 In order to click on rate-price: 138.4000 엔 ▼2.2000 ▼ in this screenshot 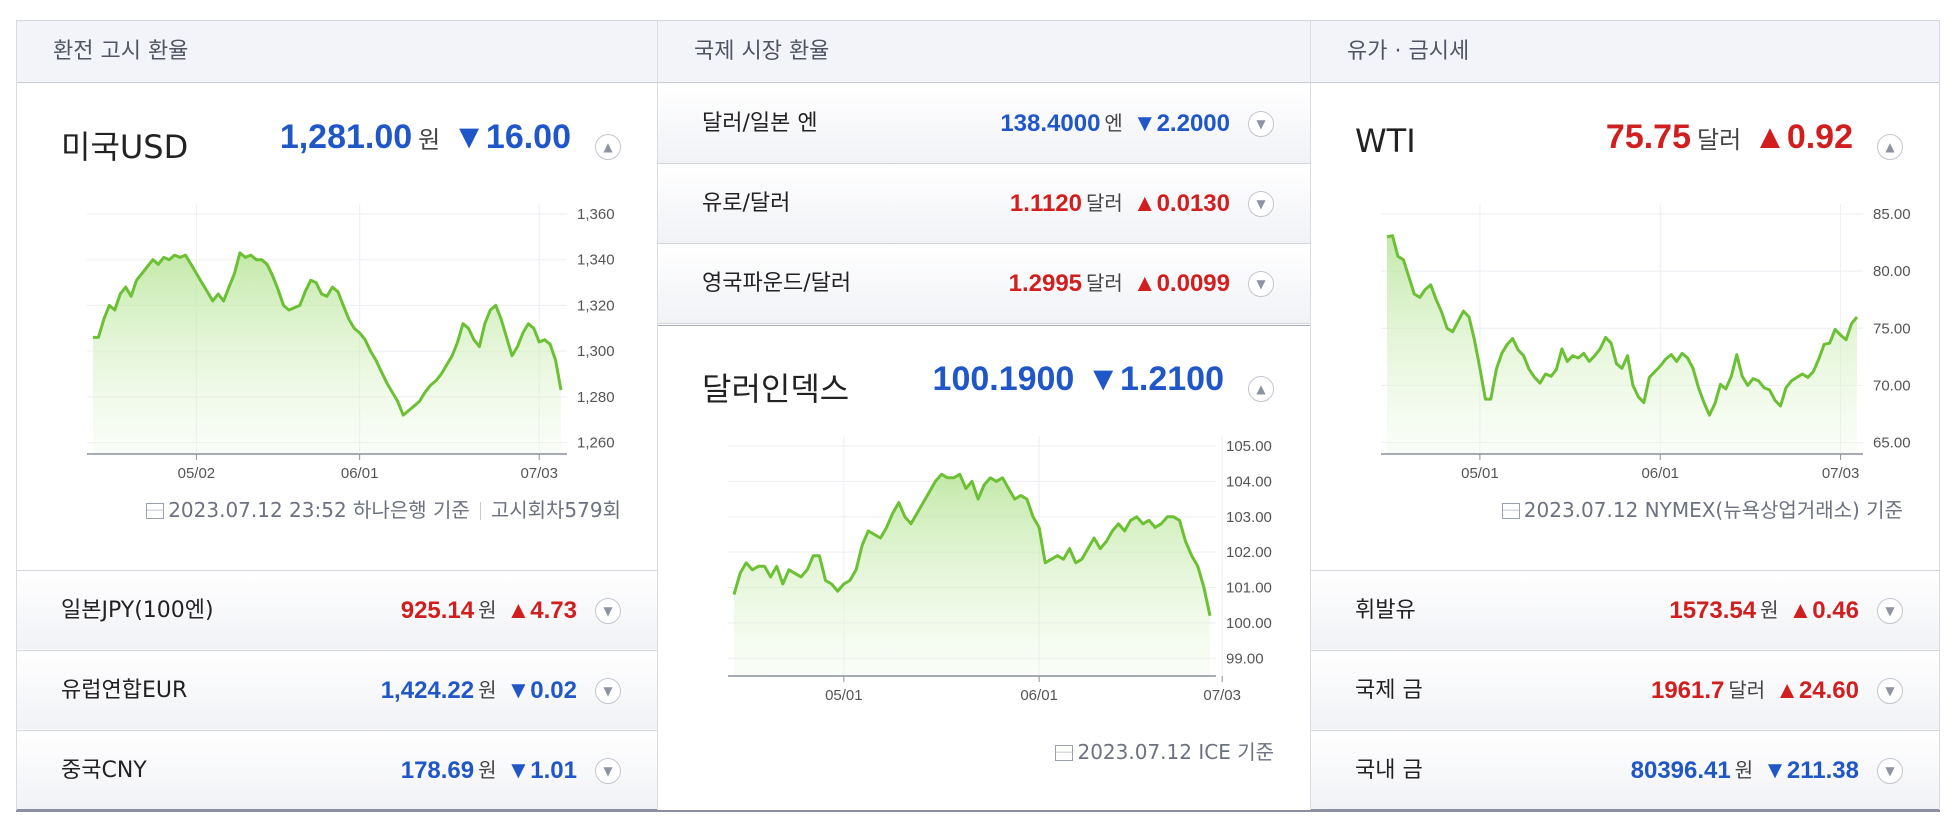, I will do `click(1137, 123)`.